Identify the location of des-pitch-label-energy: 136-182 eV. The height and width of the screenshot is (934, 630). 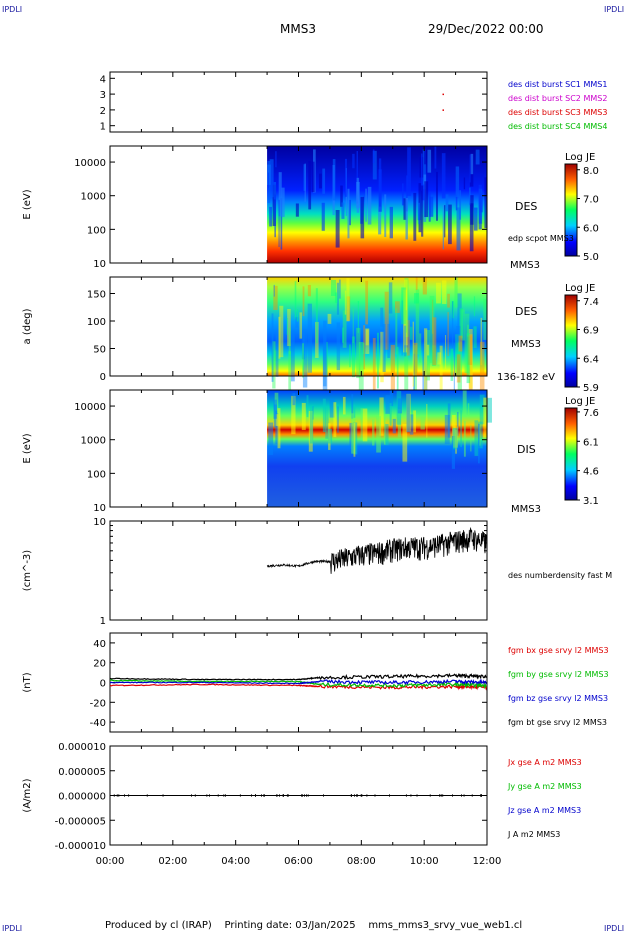
(526, 377).